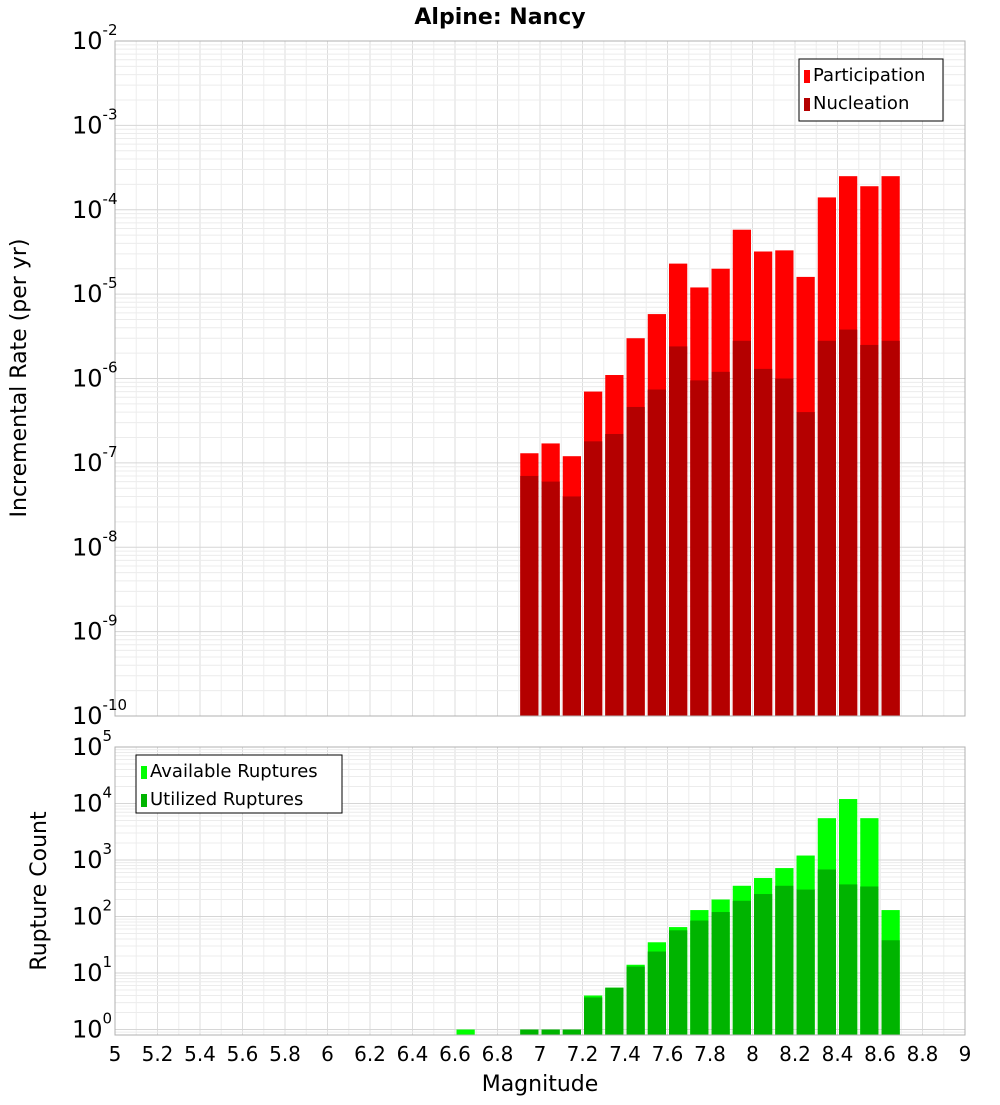 This screenshot has height=1105, width=1000. What do you see at coordinates (540, 1084) in the screenshot?
I see `x-axis-label: Magnitude` at bounding box center [540, 1084].